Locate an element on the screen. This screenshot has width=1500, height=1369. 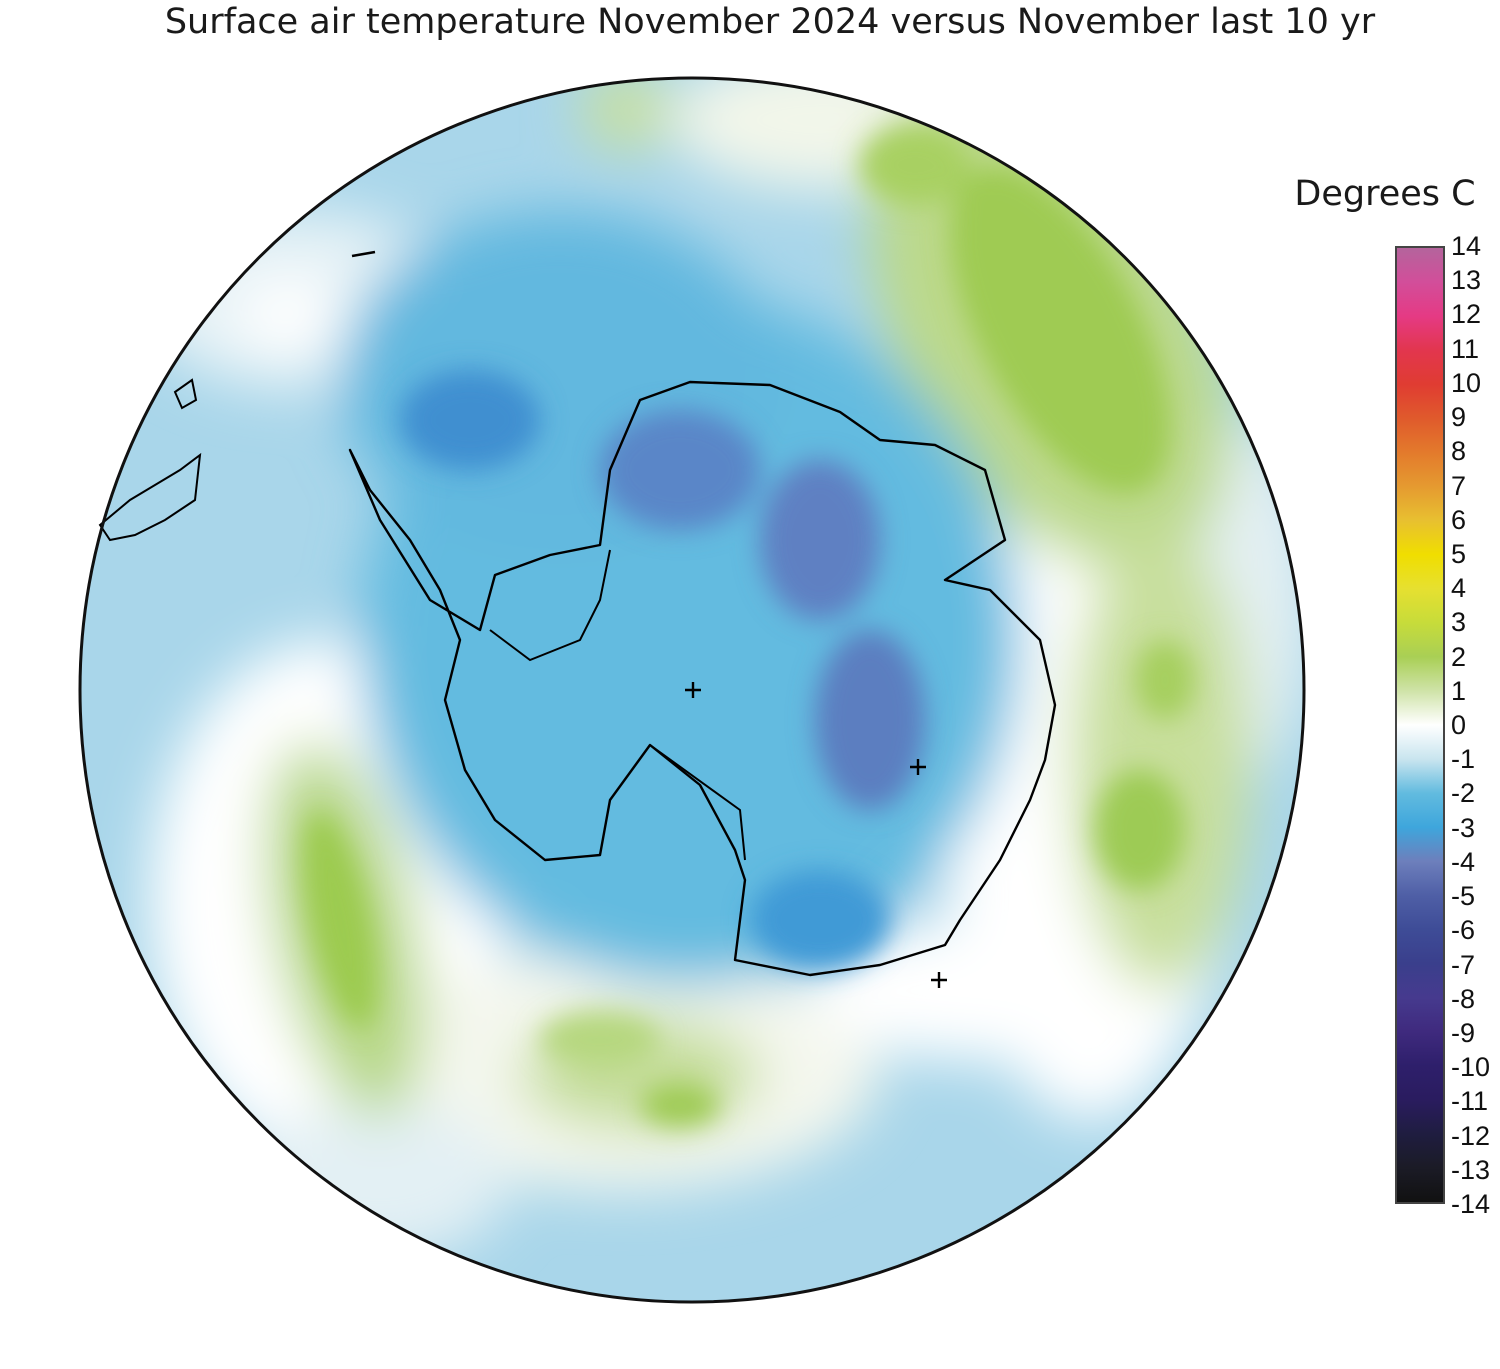
colorbar-tick: -10 is located at coordinates (1471, 1067).